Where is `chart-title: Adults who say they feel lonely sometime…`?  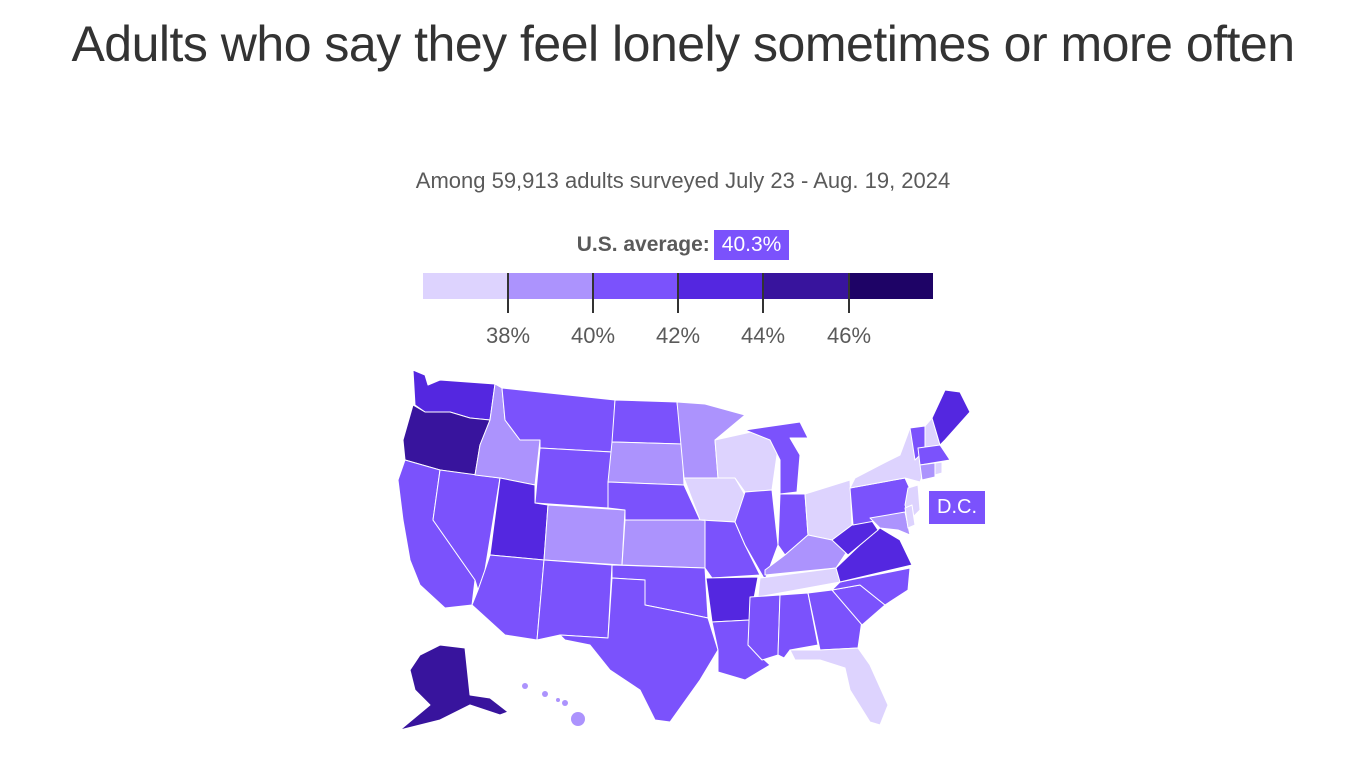
chart-title: Adults who say they feel lonely sometime… is located at coordinates (683, 44).